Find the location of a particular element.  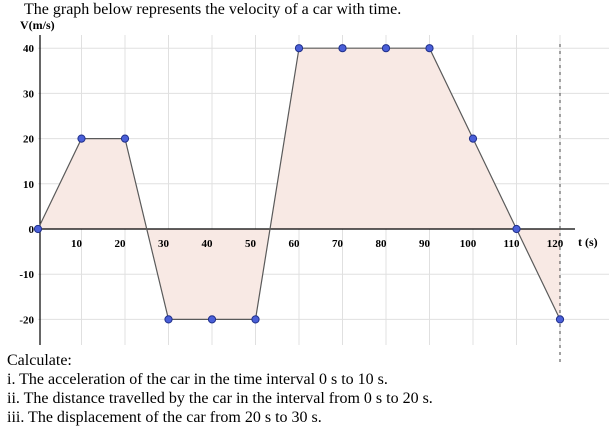

x-tick-label: 110 is located at coordinates (512, 244).